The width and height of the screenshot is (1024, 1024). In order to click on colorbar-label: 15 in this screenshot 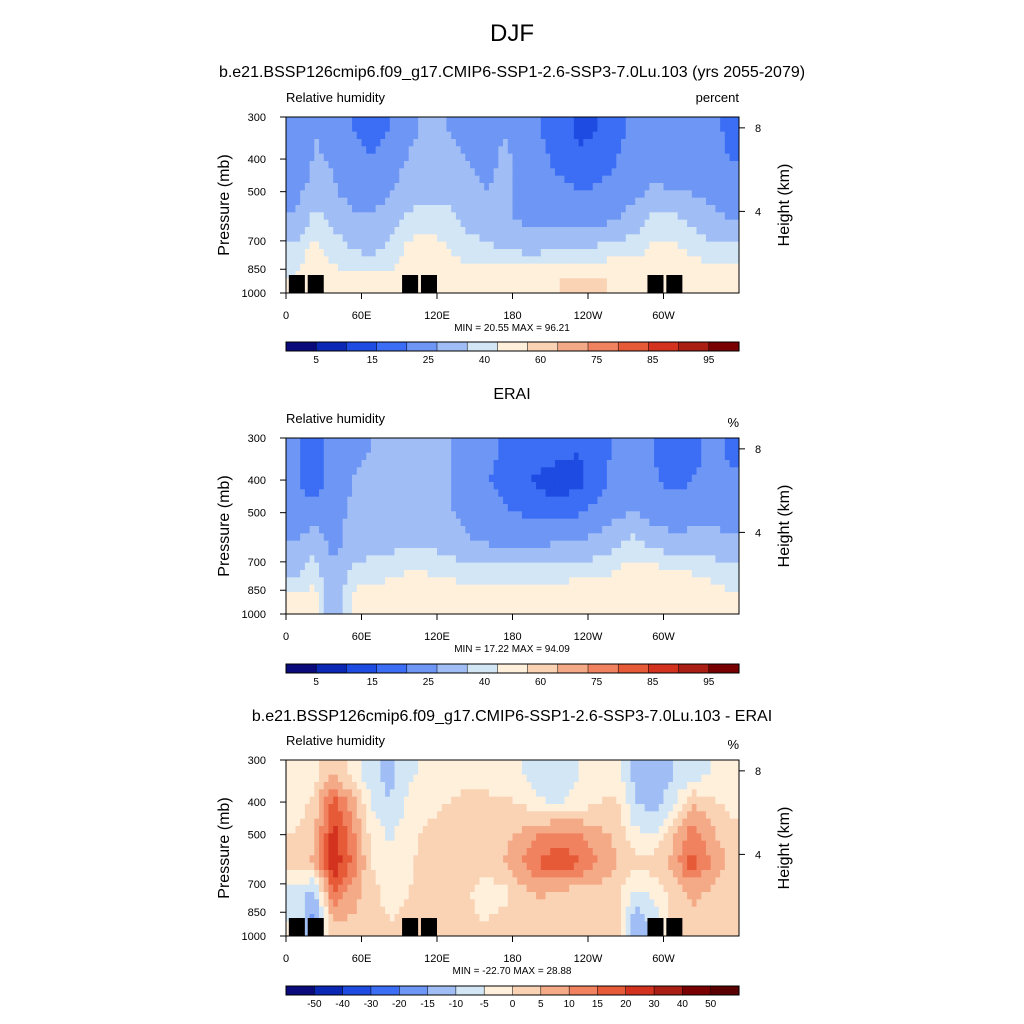, I will do `click(373, 682)`.